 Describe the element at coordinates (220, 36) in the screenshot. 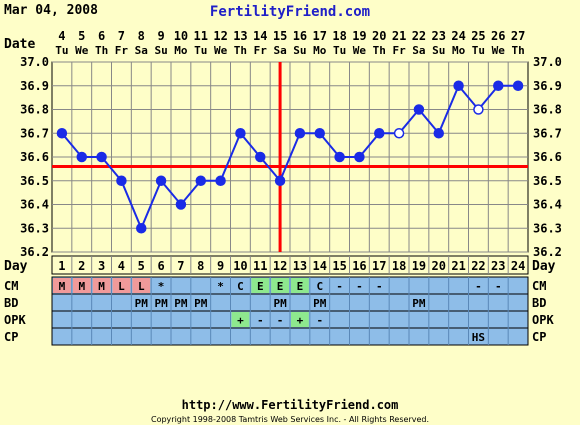

I see `date-label: 12` at that location.